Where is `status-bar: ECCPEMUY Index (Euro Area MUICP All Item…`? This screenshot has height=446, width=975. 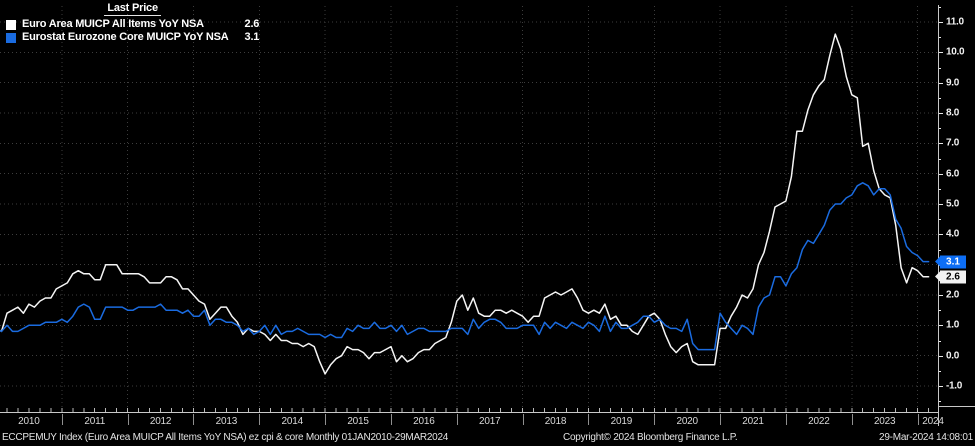 status-bar: ECCPEMUY Index (Euro Area MUICP All Item… is located at coordinates (487, 438).